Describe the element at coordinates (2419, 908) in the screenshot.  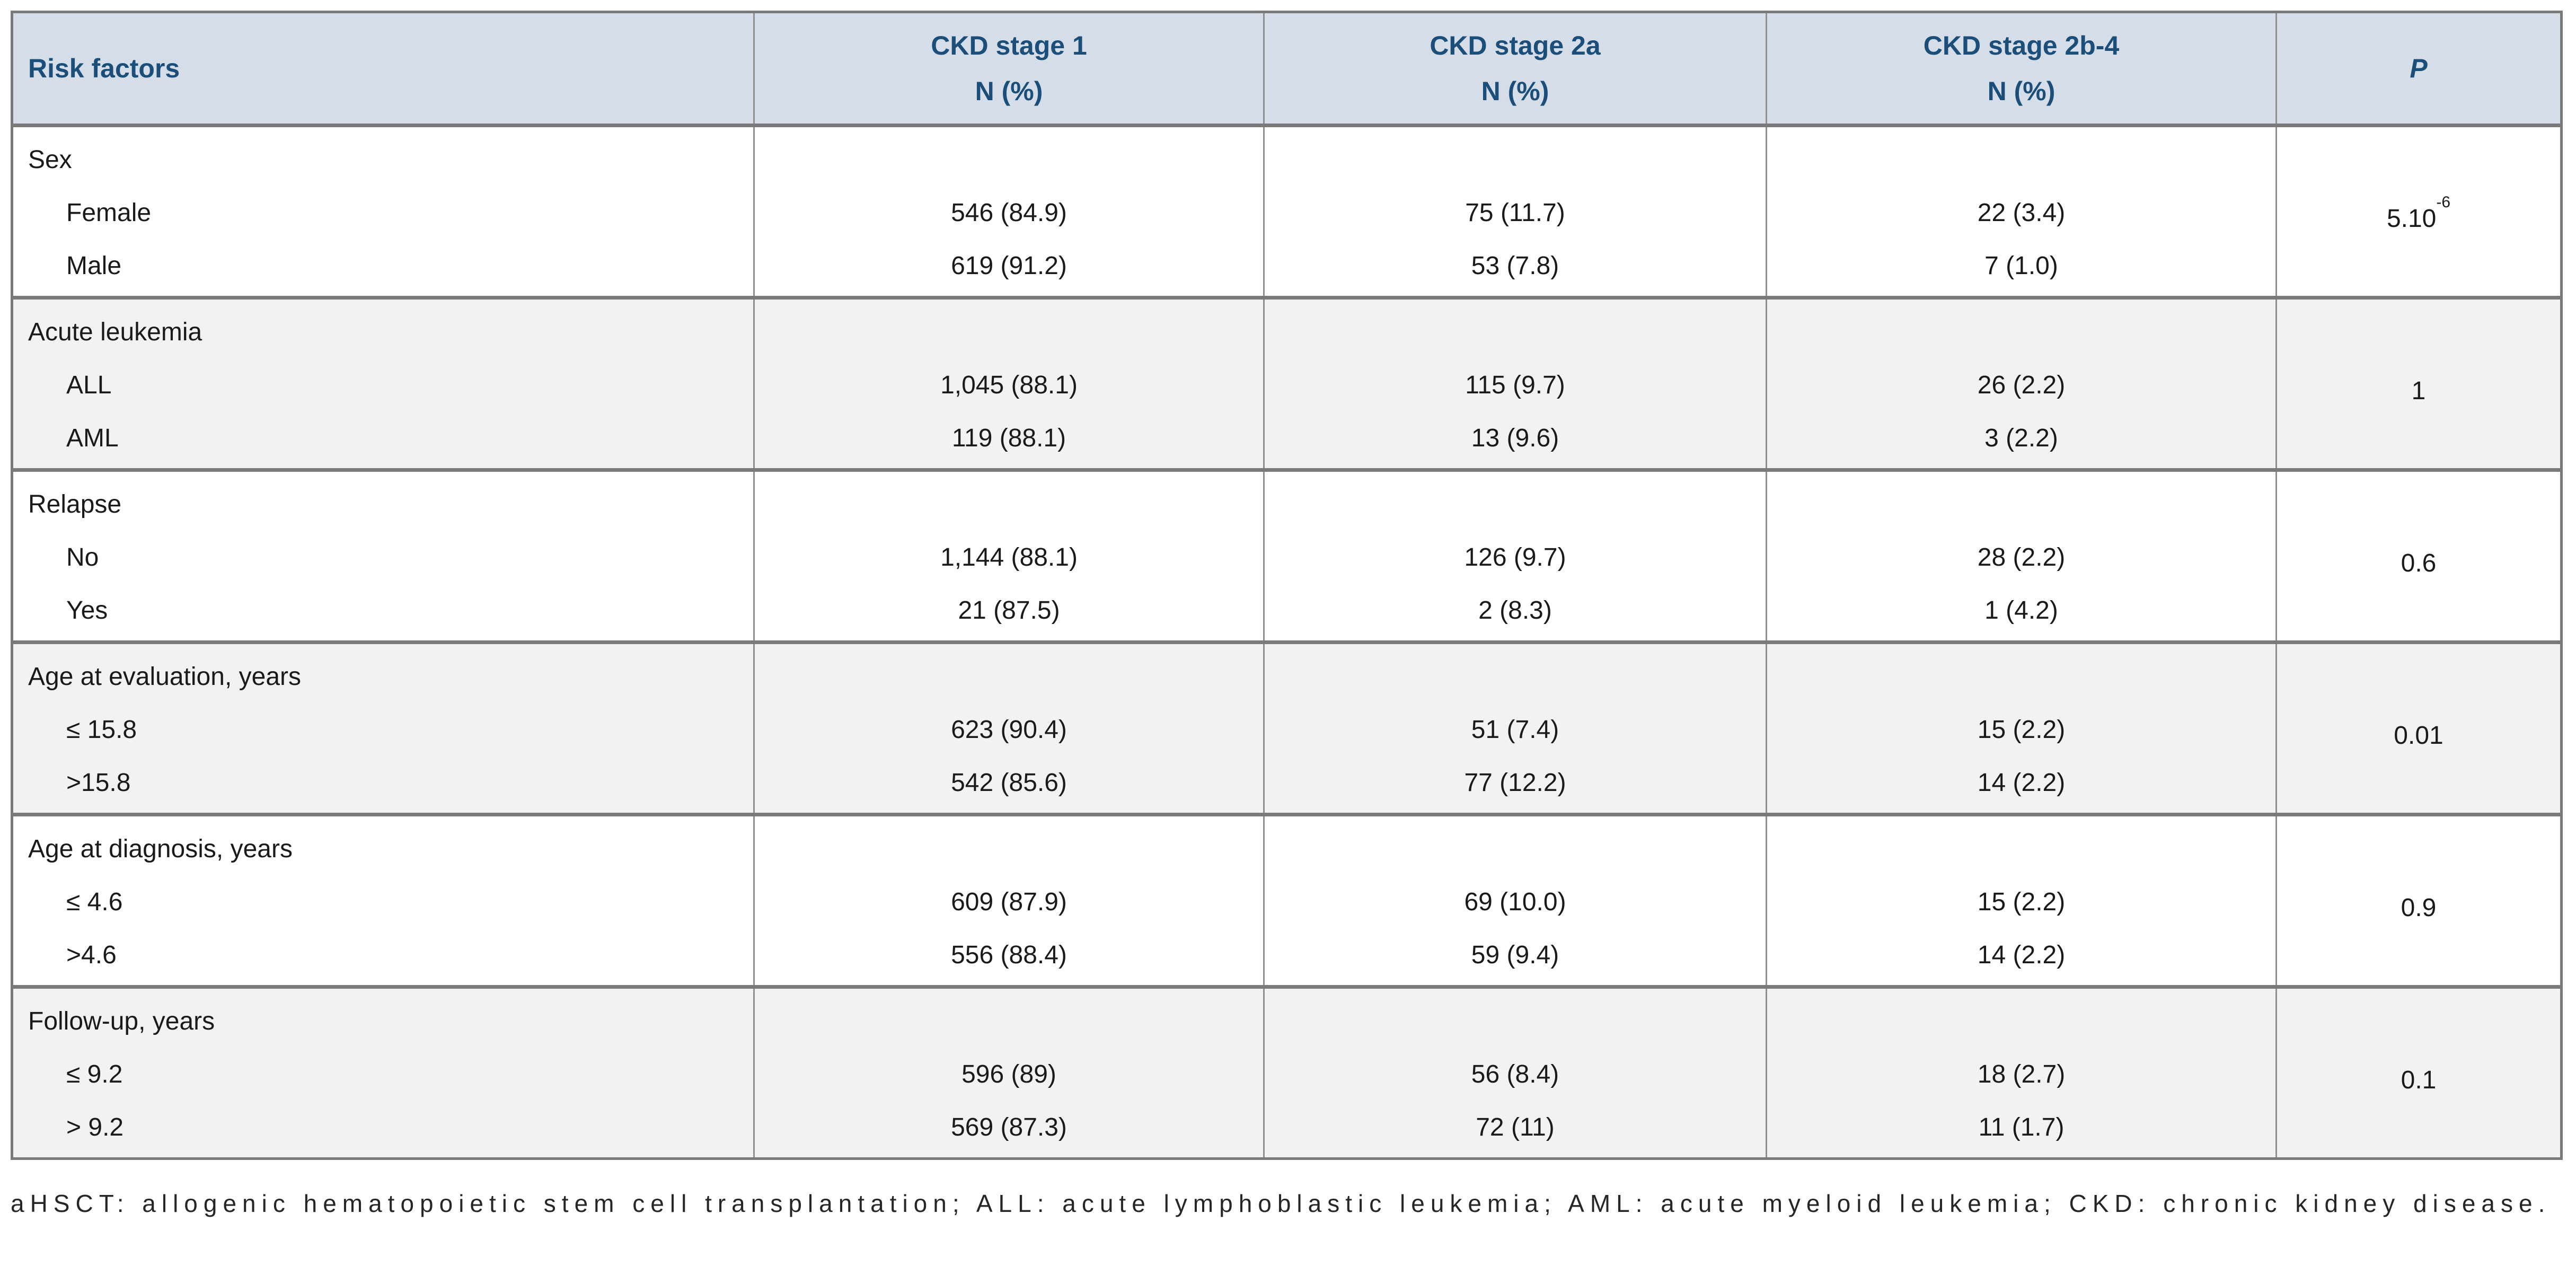
I see `p-value: 0.9` at that location.